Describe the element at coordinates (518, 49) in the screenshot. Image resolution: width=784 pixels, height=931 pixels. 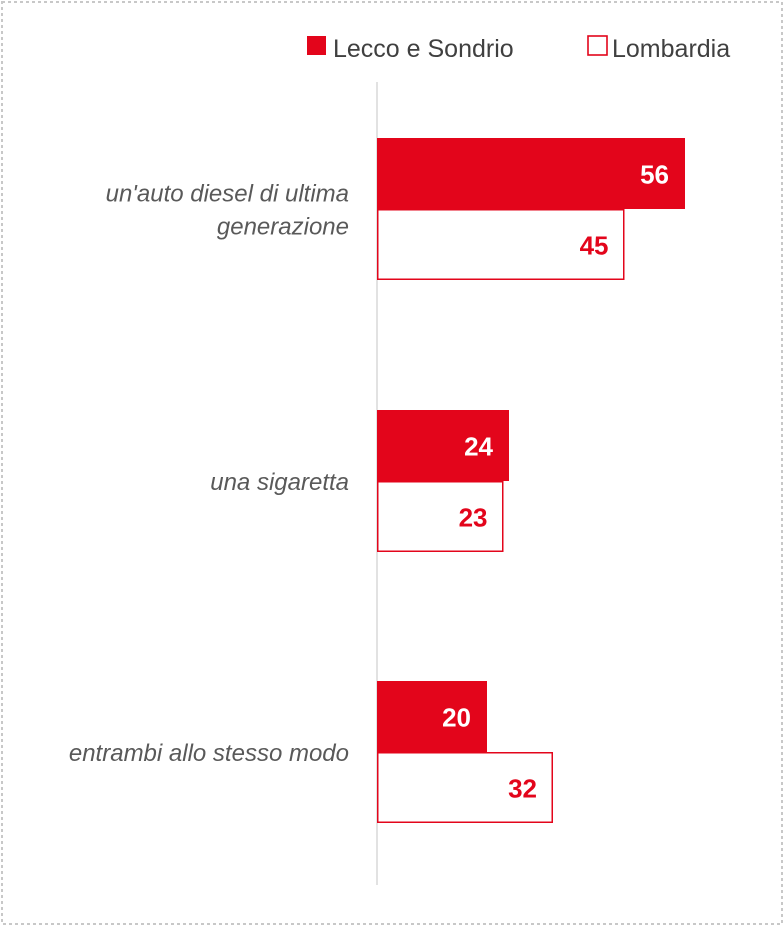
I see `legend: Lecco e Sondrio Lombardia` at that location.